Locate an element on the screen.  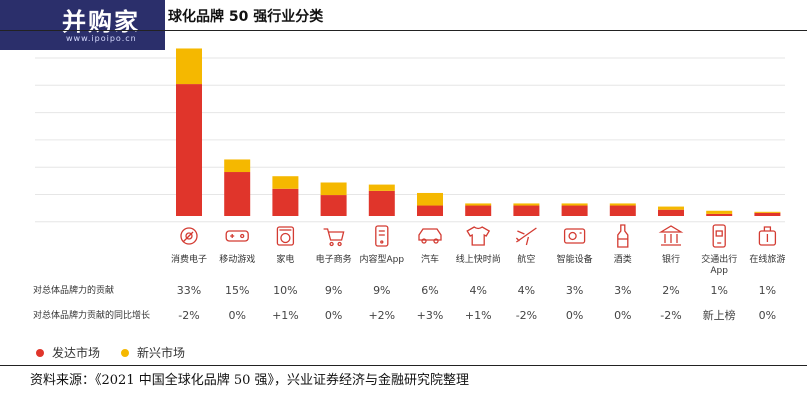
category-label: 汽车 is located at coordinates (430, 259).